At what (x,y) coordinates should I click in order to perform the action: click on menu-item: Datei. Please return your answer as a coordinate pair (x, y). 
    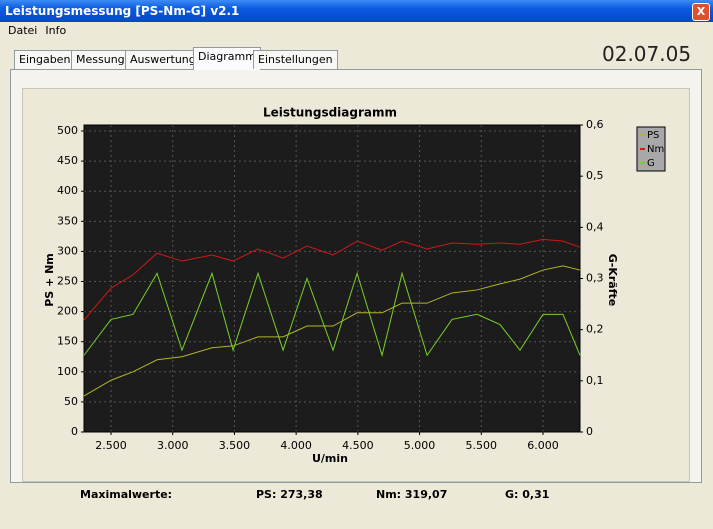
    Looking at the image, I should click on (23, 30).